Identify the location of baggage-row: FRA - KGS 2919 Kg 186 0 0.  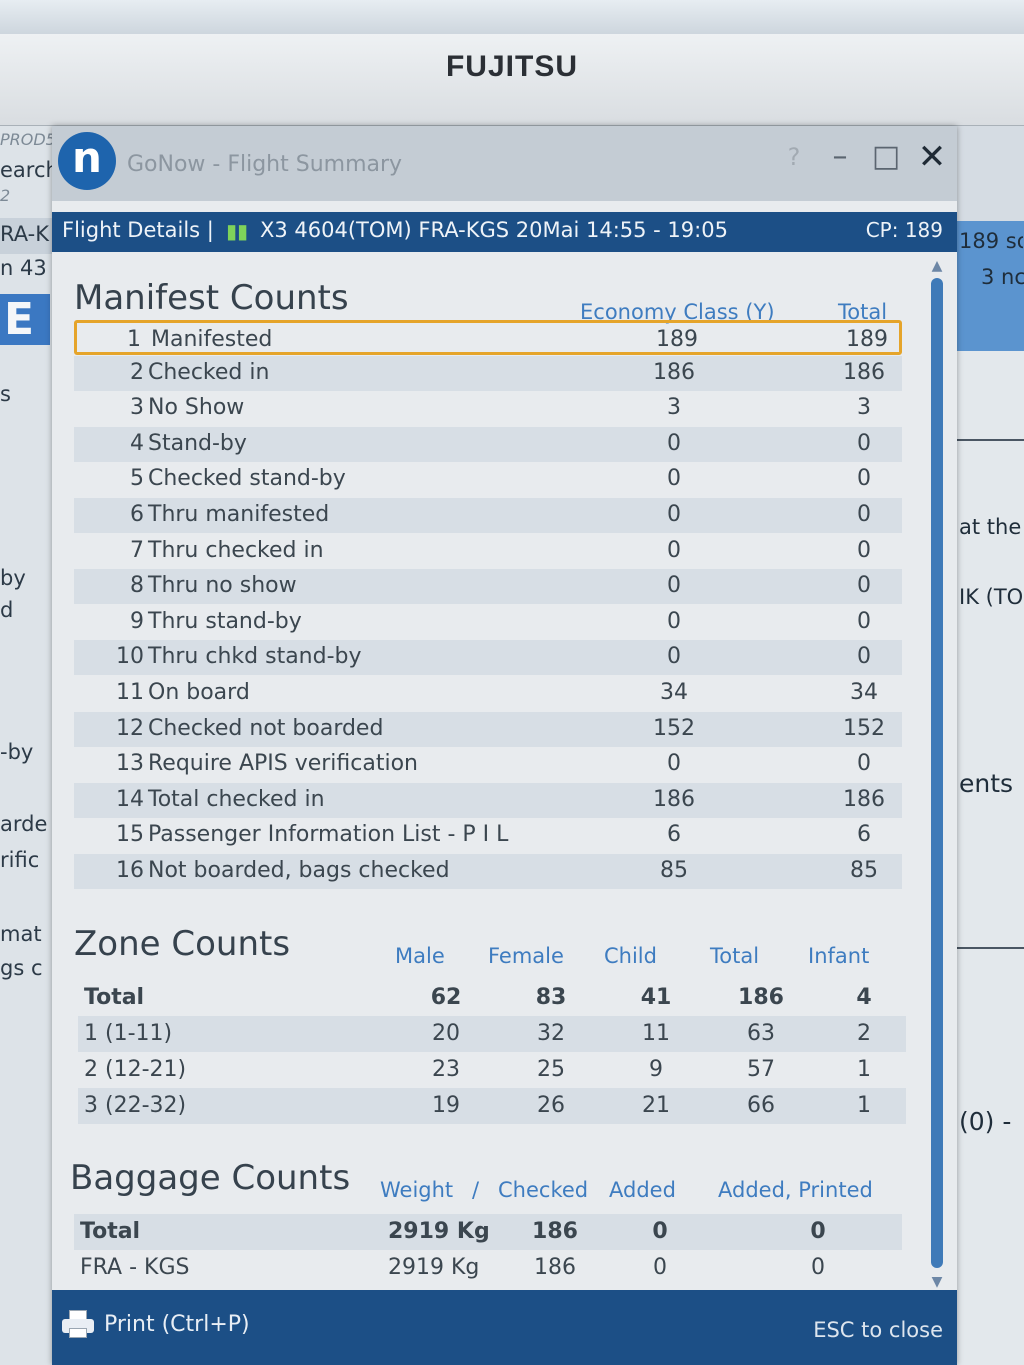
(488, 1268).